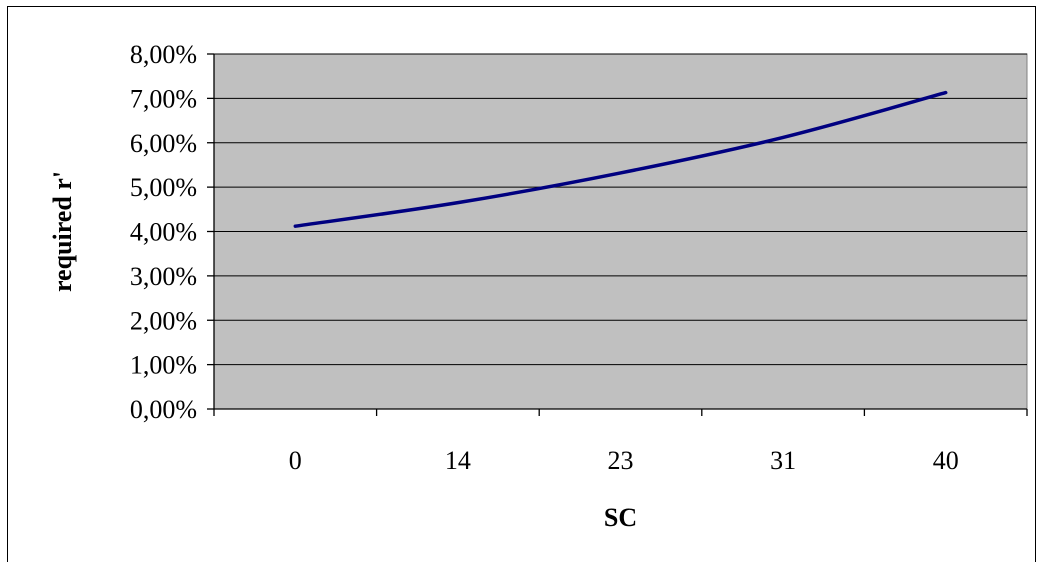 This screenshot has height=563, width=1037. Describe the element at coordinates (783, 460) in the screenshot. I see `x-tick-label: 31` at that location.